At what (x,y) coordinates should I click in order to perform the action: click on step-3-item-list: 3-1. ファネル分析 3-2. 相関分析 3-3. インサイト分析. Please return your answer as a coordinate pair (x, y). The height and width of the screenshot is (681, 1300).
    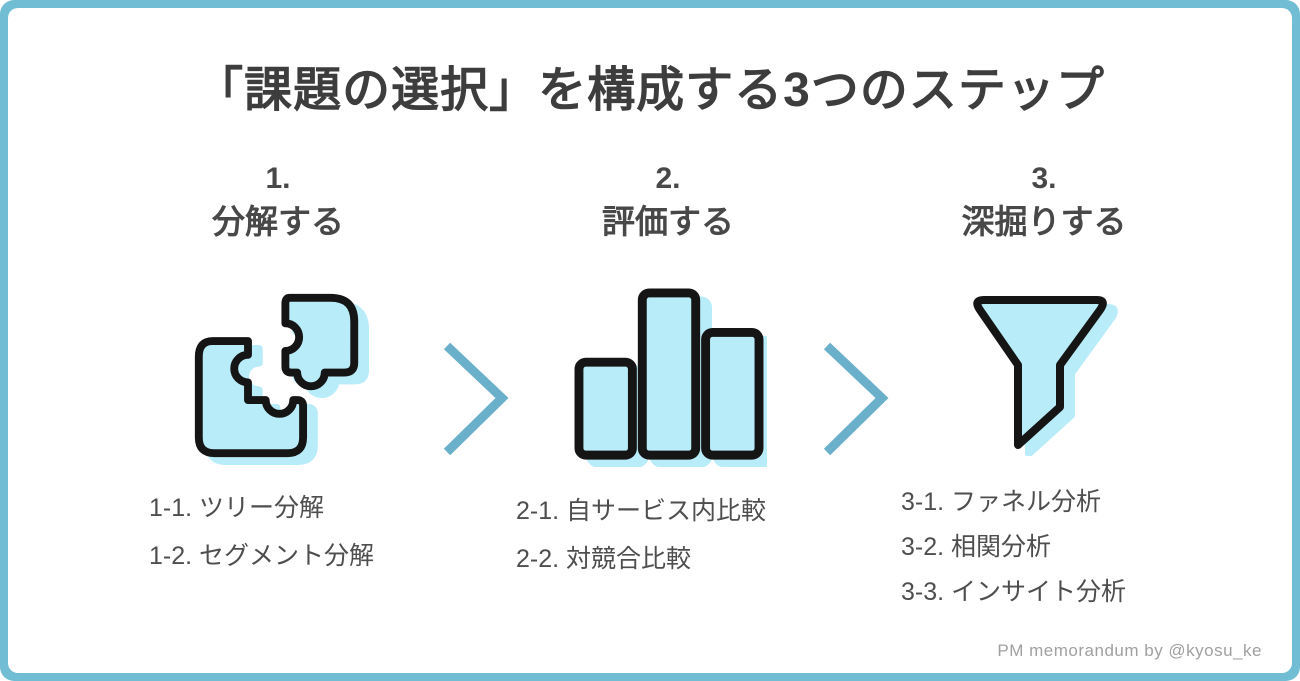
    Looking at the image, I should click on (1013, 553).